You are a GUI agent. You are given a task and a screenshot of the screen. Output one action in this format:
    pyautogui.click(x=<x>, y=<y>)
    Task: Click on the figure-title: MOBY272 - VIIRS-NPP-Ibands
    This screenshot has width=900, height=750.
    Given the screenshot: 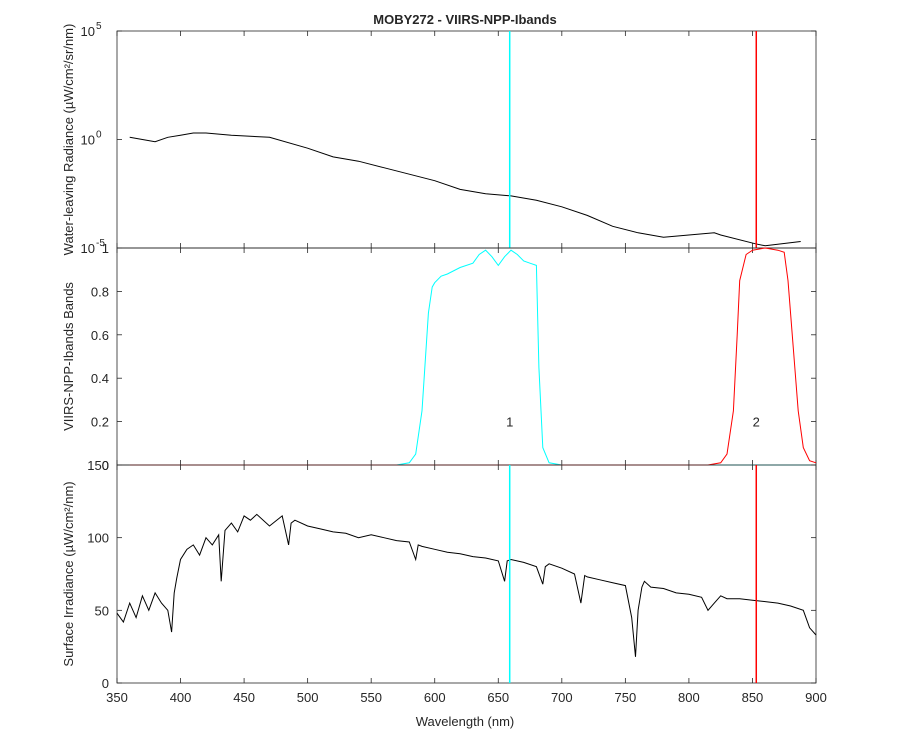 What is the action you would take?
    pyautogui.click(x=464, y=19)
    